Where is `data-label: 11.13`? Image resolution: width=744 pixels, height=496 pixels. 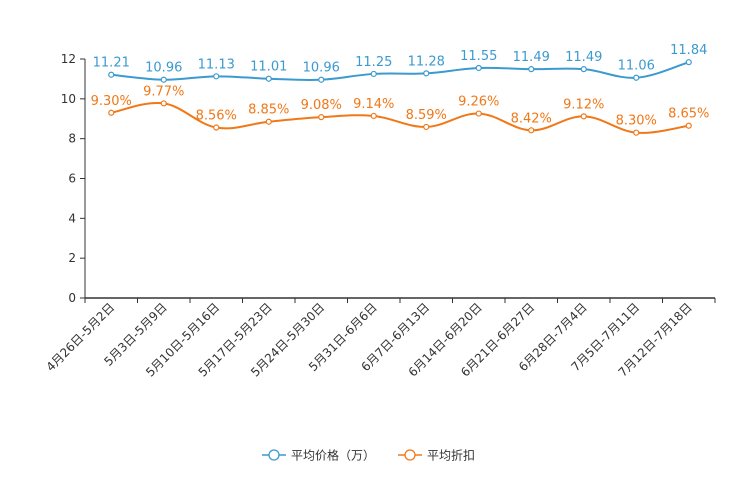 data-label: 11.13 is located at coordinates (216, 64).